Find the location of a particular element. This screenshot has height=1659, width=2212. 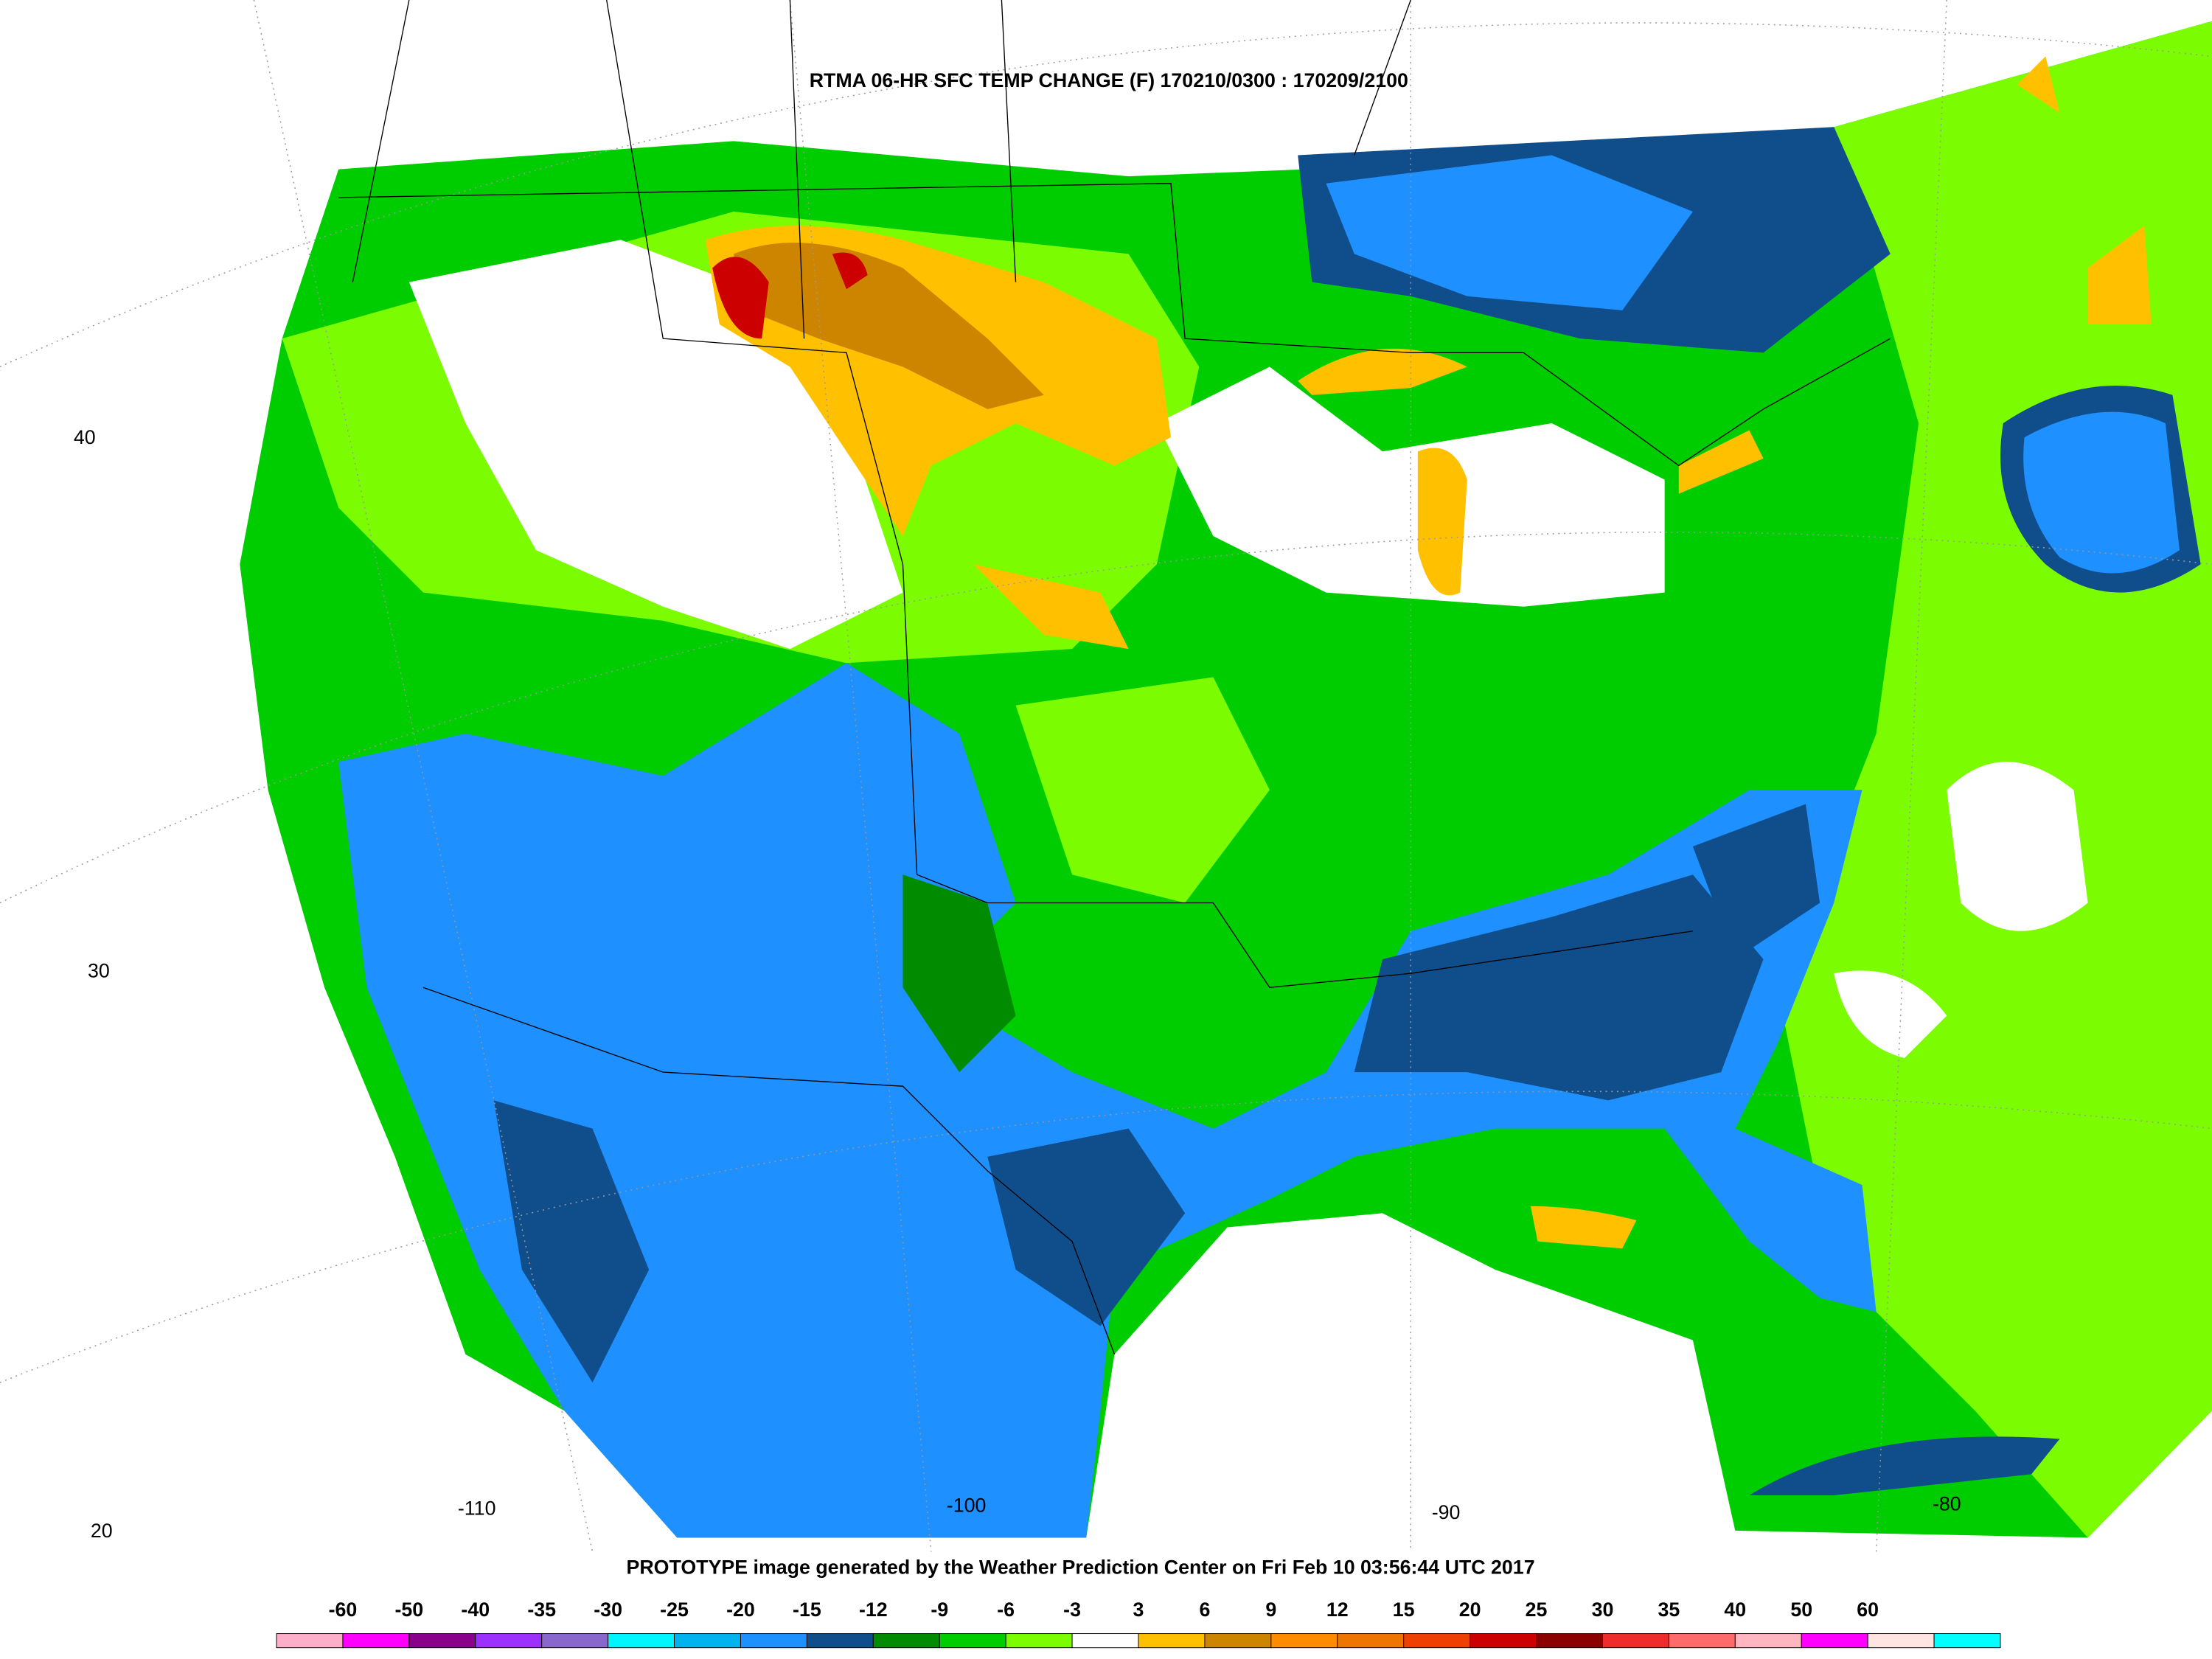

legend-label: -3 is located at coordinates (1072, 1610).